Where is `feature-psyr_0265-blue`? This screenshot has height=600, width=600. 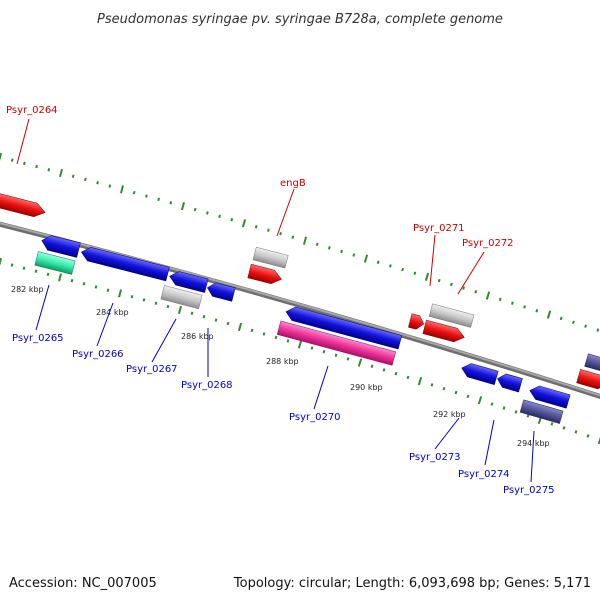
feature-psyr_0265-blue is located at coordinates (60, 246).